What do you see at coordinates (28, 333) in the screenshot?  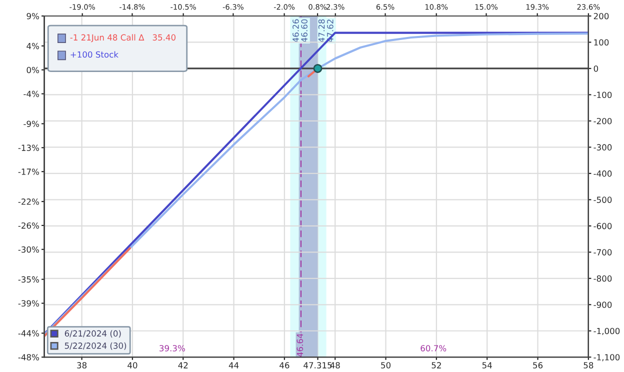 I see `y-tick-label: -44%` at bounding box center [28, 333].